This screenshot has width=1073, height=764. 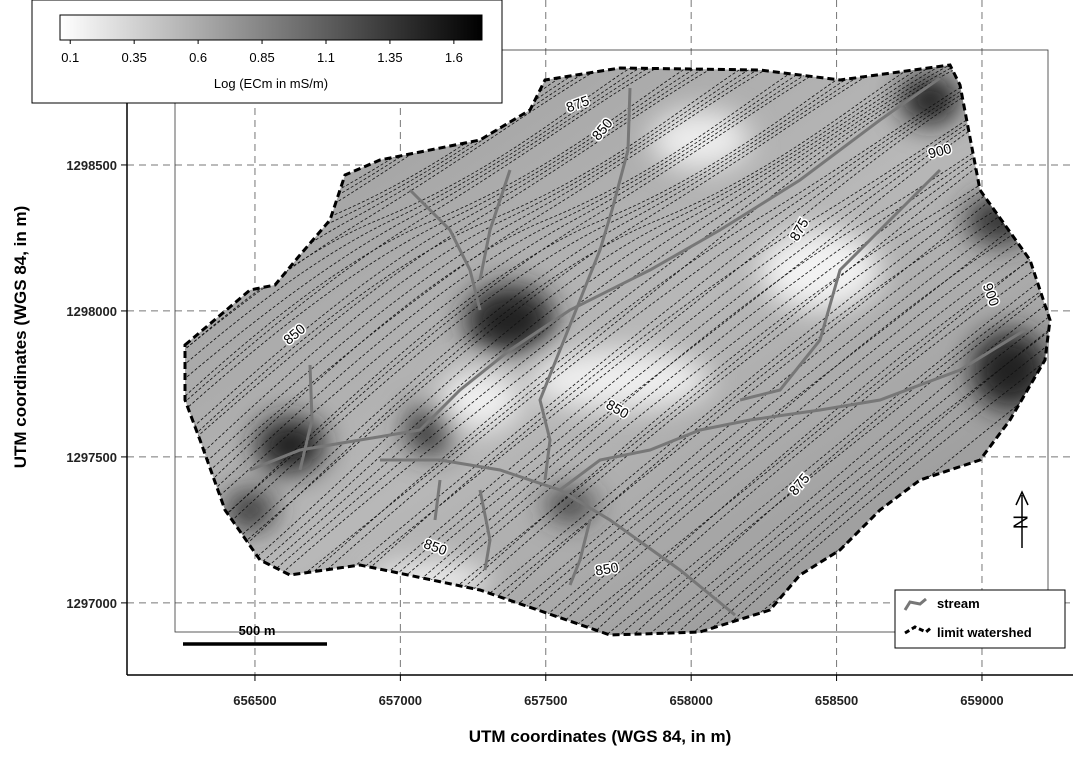 What do you see at coordinates (91, 457) in the screenshot?
I see `y-tick-label: 1297500` at bounding box center [91, 457].